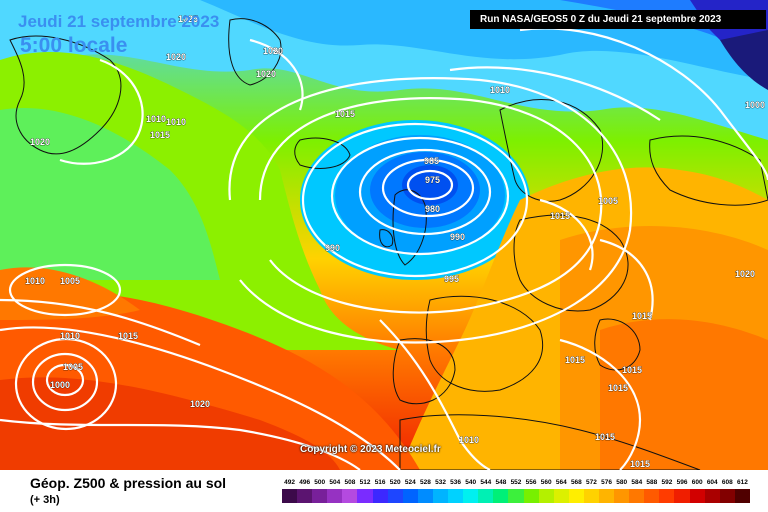 This screenshot has width=768, height=512. I want to click on isobar-label: 980, so click(432, 209).